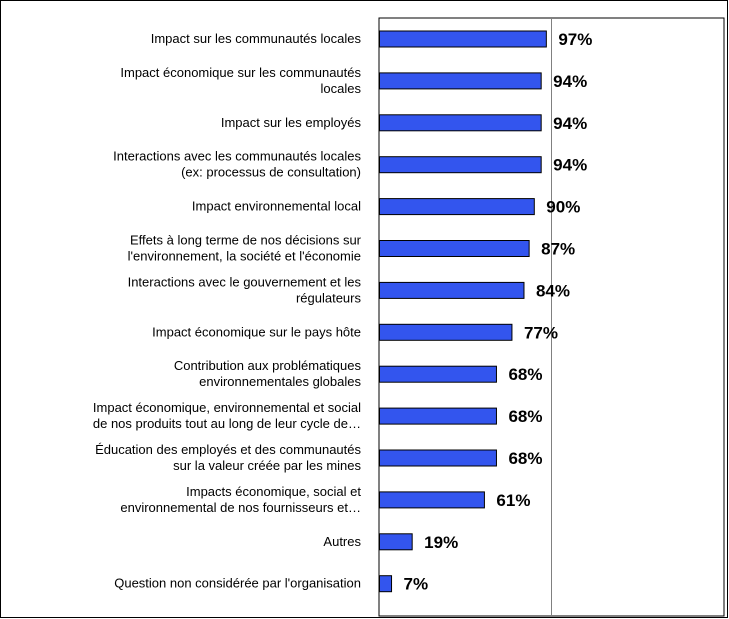  What do you see at coordinates (570, 81) in the screenshot?
I see `value-label-1: 94%` at bounding box center [570, 81].